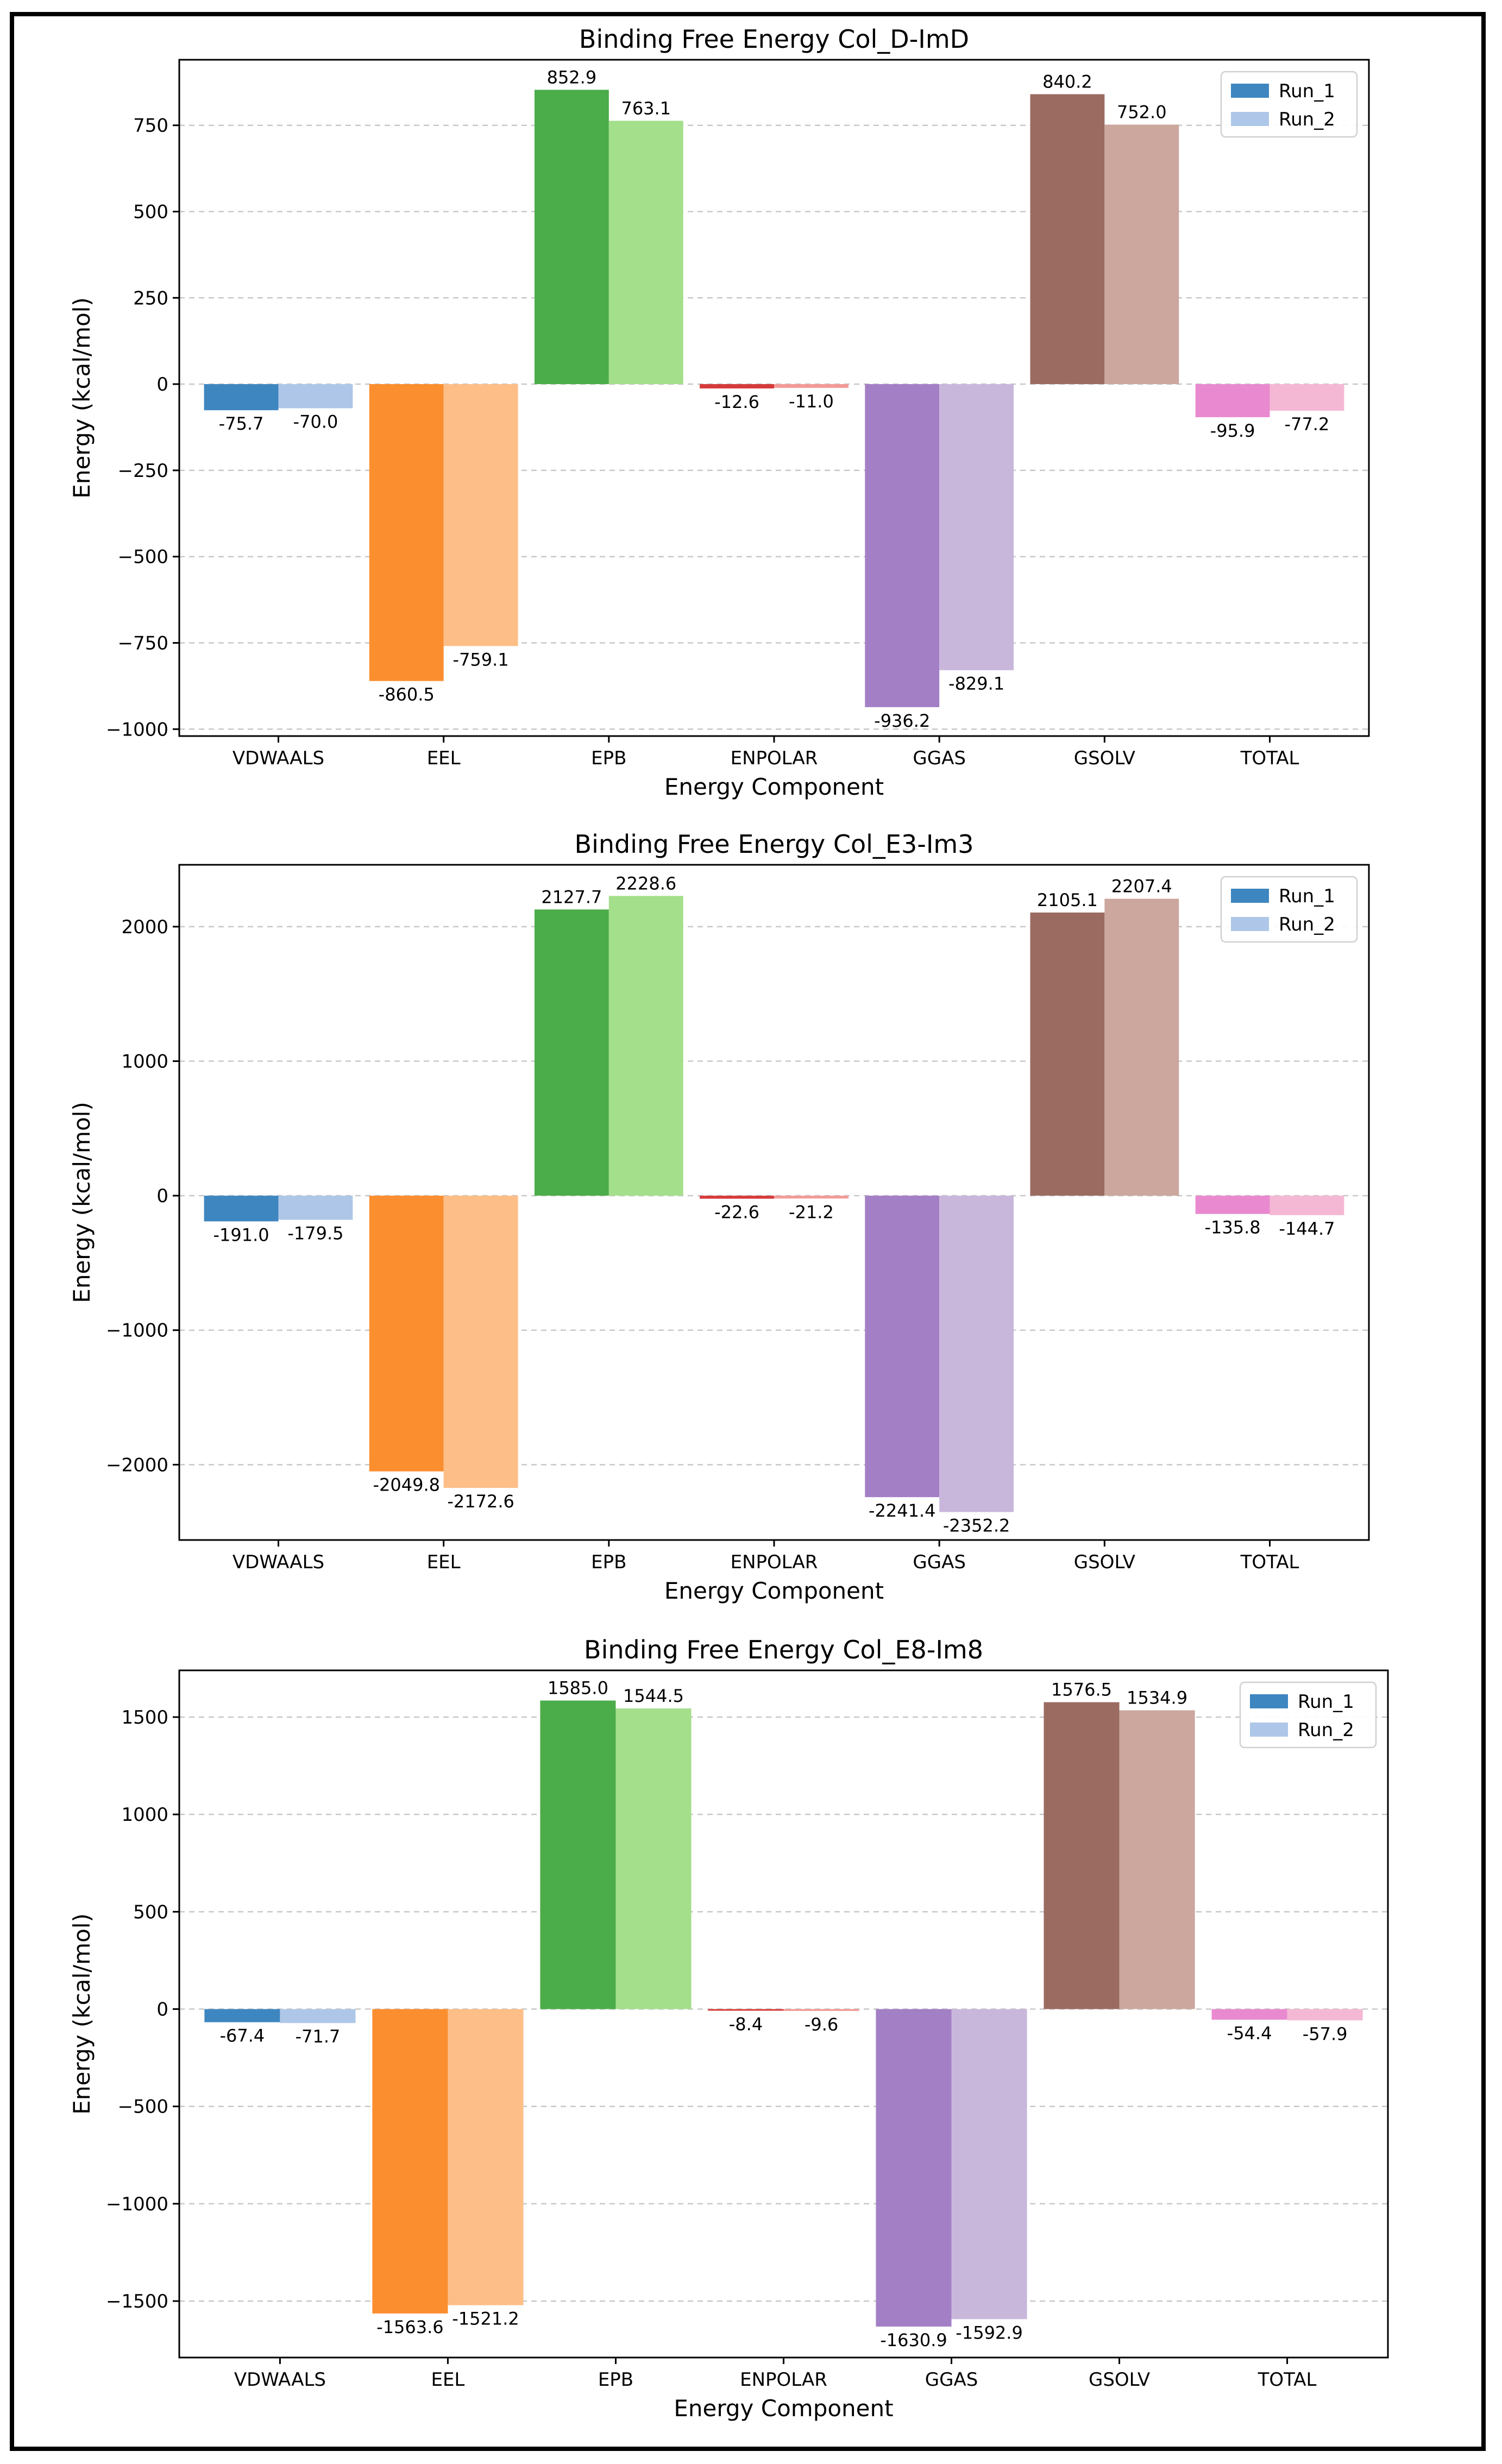 This screenshot has height=2464, width=1502. What do you see at coordinates (143, 471) in the screenshot?
I see `y-tick-label: −250` at bounding box center [143, 471].